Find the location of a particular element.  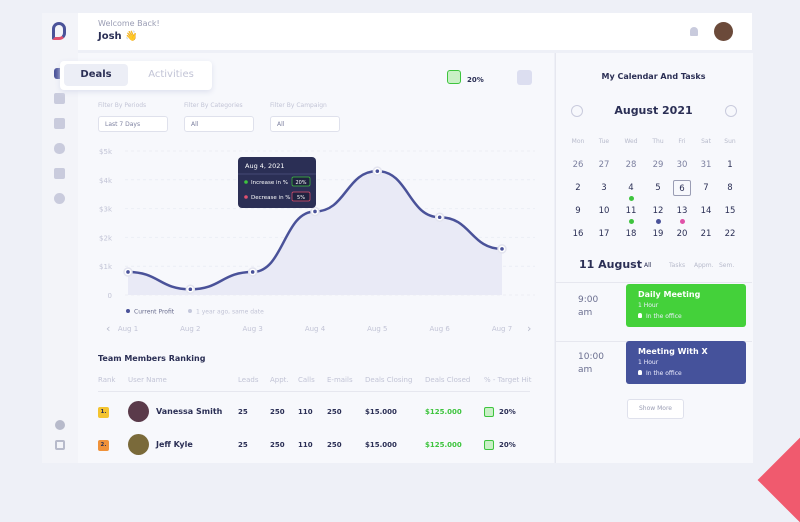

column-header: E-mails is located at coordinates (340, 380).